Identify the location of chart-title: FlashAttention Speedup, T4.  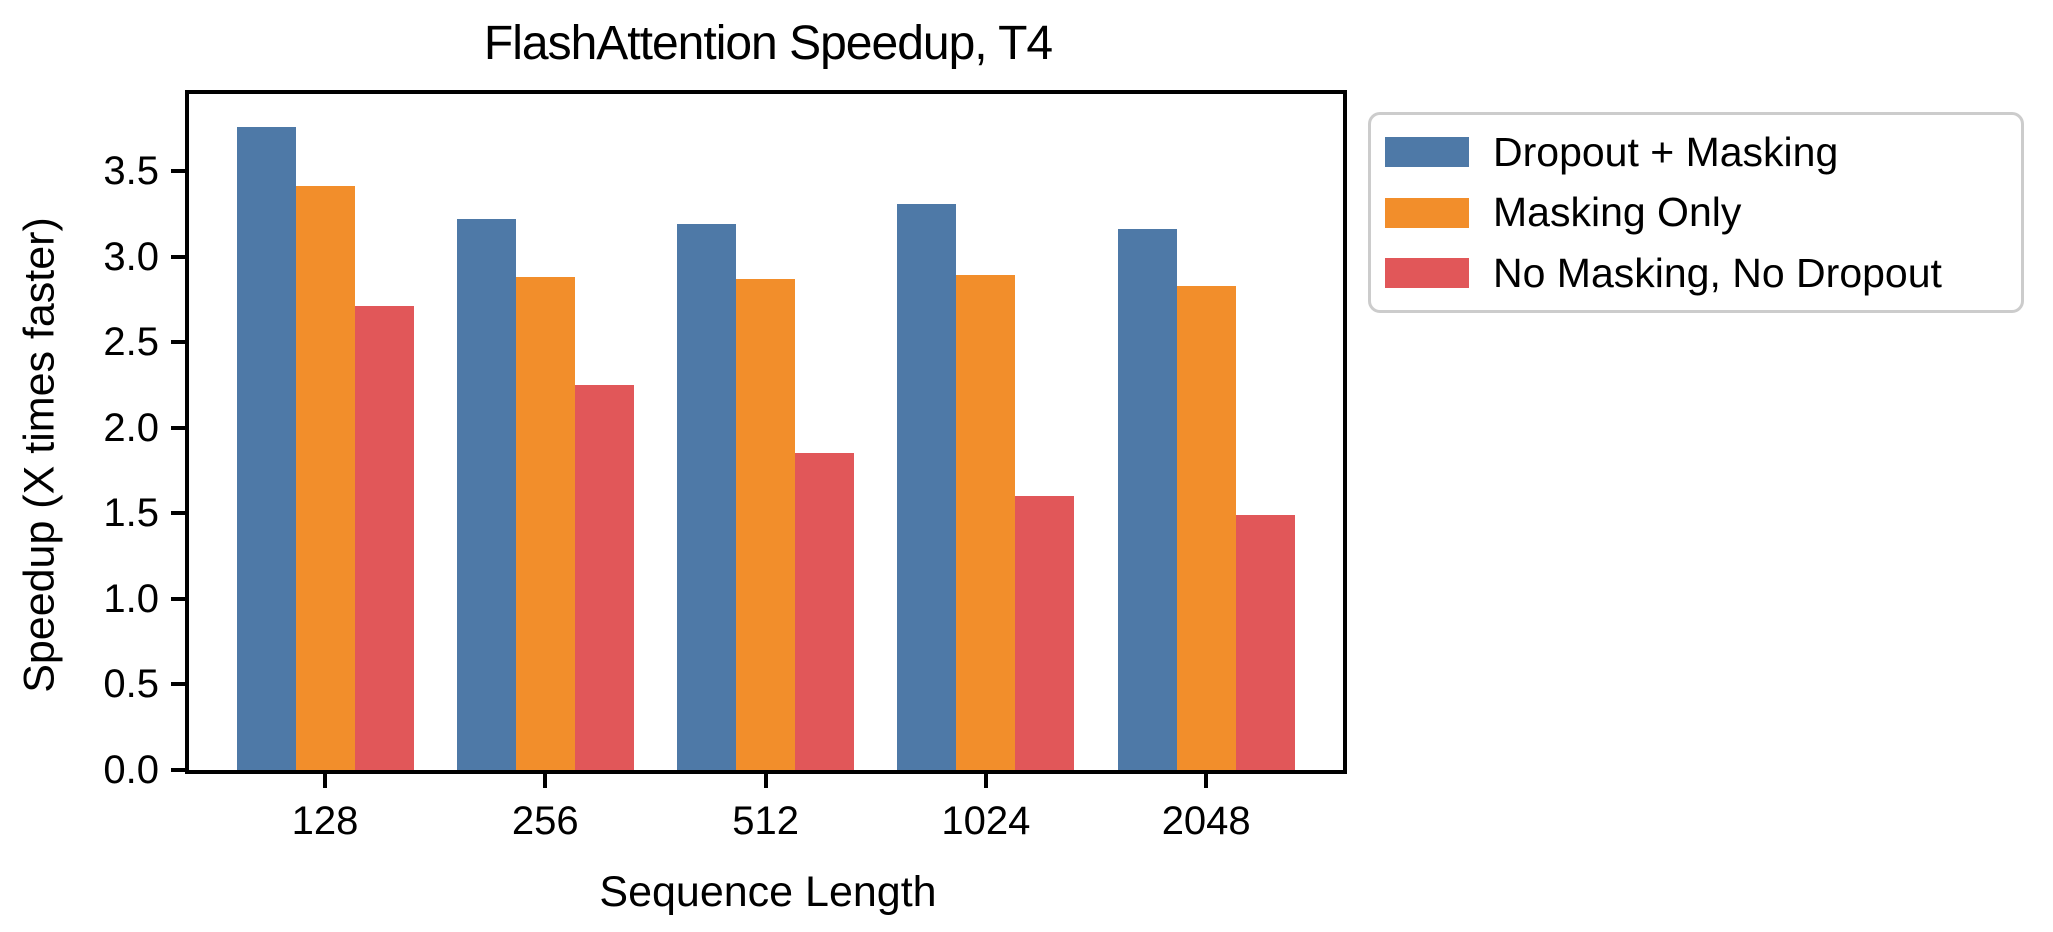
(768, 43).